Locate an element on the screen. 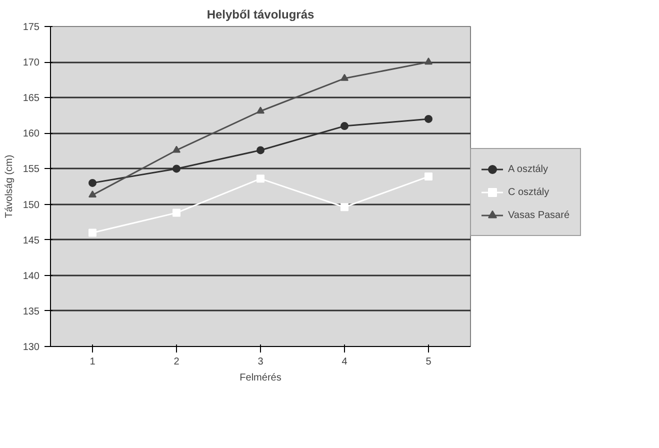 The height and width of the screenshot is (448, 659). legend-label: C osztály is located at coordinates (529, 192).